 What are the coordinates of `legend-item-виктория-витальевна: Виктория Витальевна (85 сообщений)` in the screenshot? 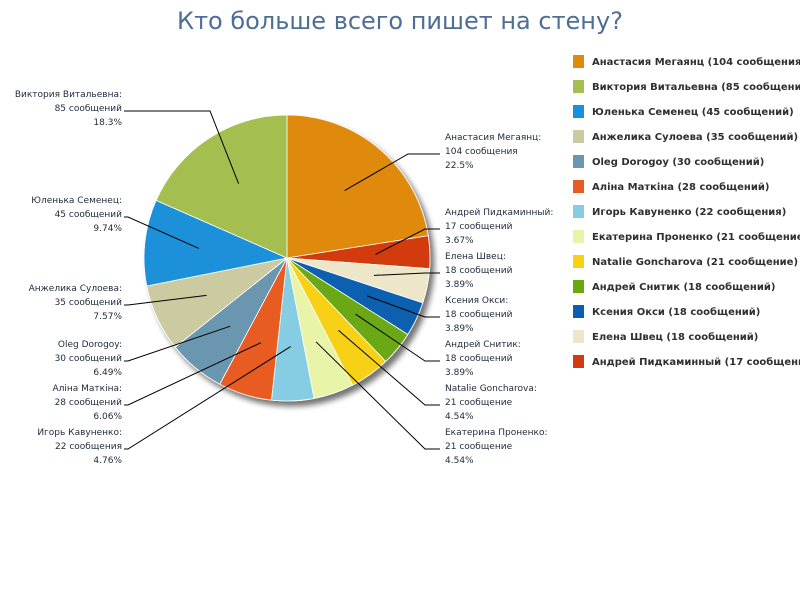 It's located at (686, 86).